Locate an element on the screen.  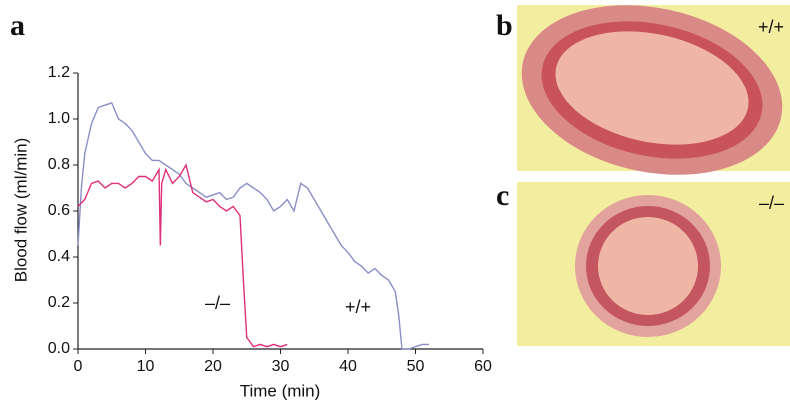
y-tick-label: 0.0 is located at coordinates (59, 348).